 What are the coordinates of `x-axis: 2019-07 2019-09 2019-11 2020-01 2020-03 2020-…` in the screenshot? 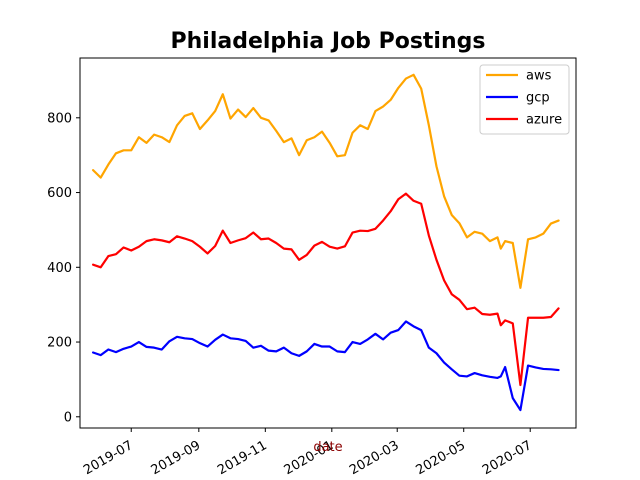 It's located at (308, 453).